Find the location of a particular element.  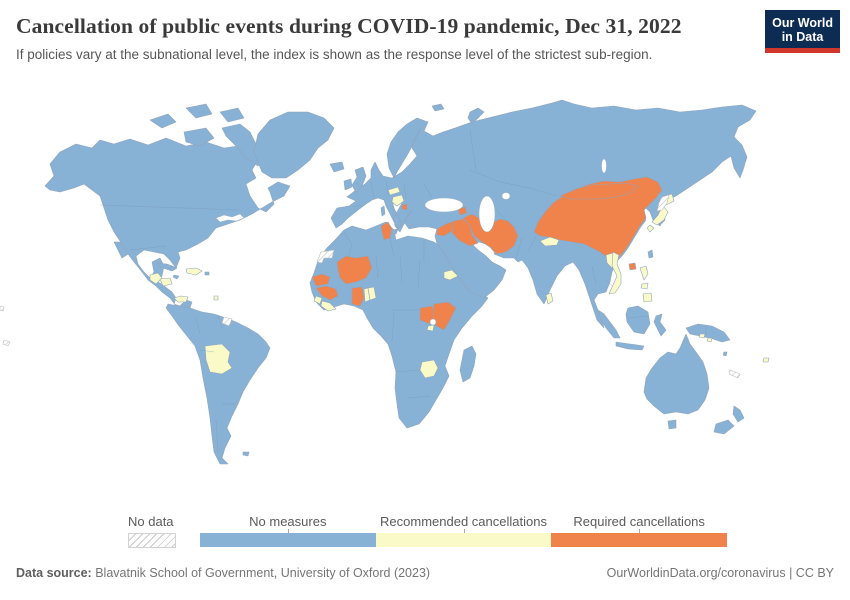

map-region-falkland-islands is located at coordinates (246, 454).